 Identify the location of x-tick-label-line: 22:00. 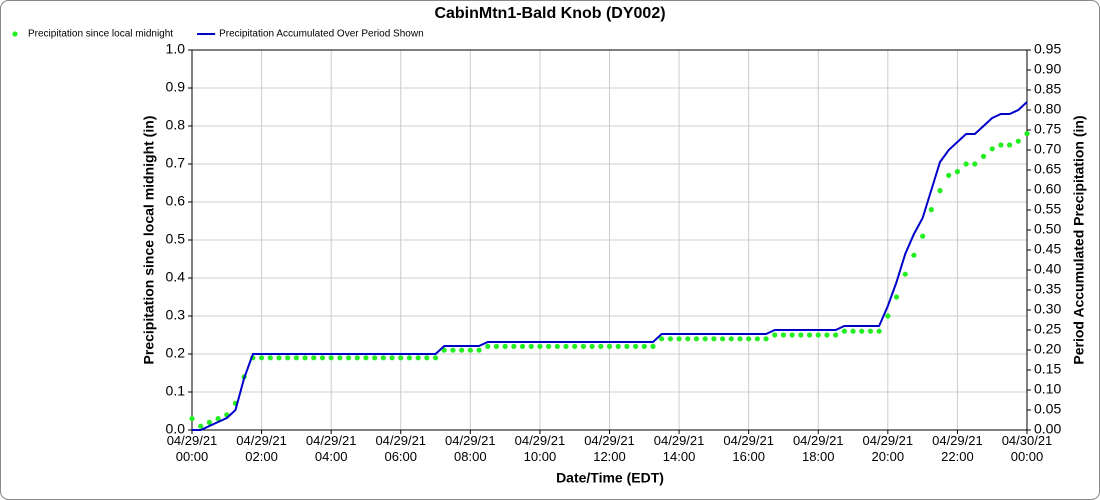
(957, 456).